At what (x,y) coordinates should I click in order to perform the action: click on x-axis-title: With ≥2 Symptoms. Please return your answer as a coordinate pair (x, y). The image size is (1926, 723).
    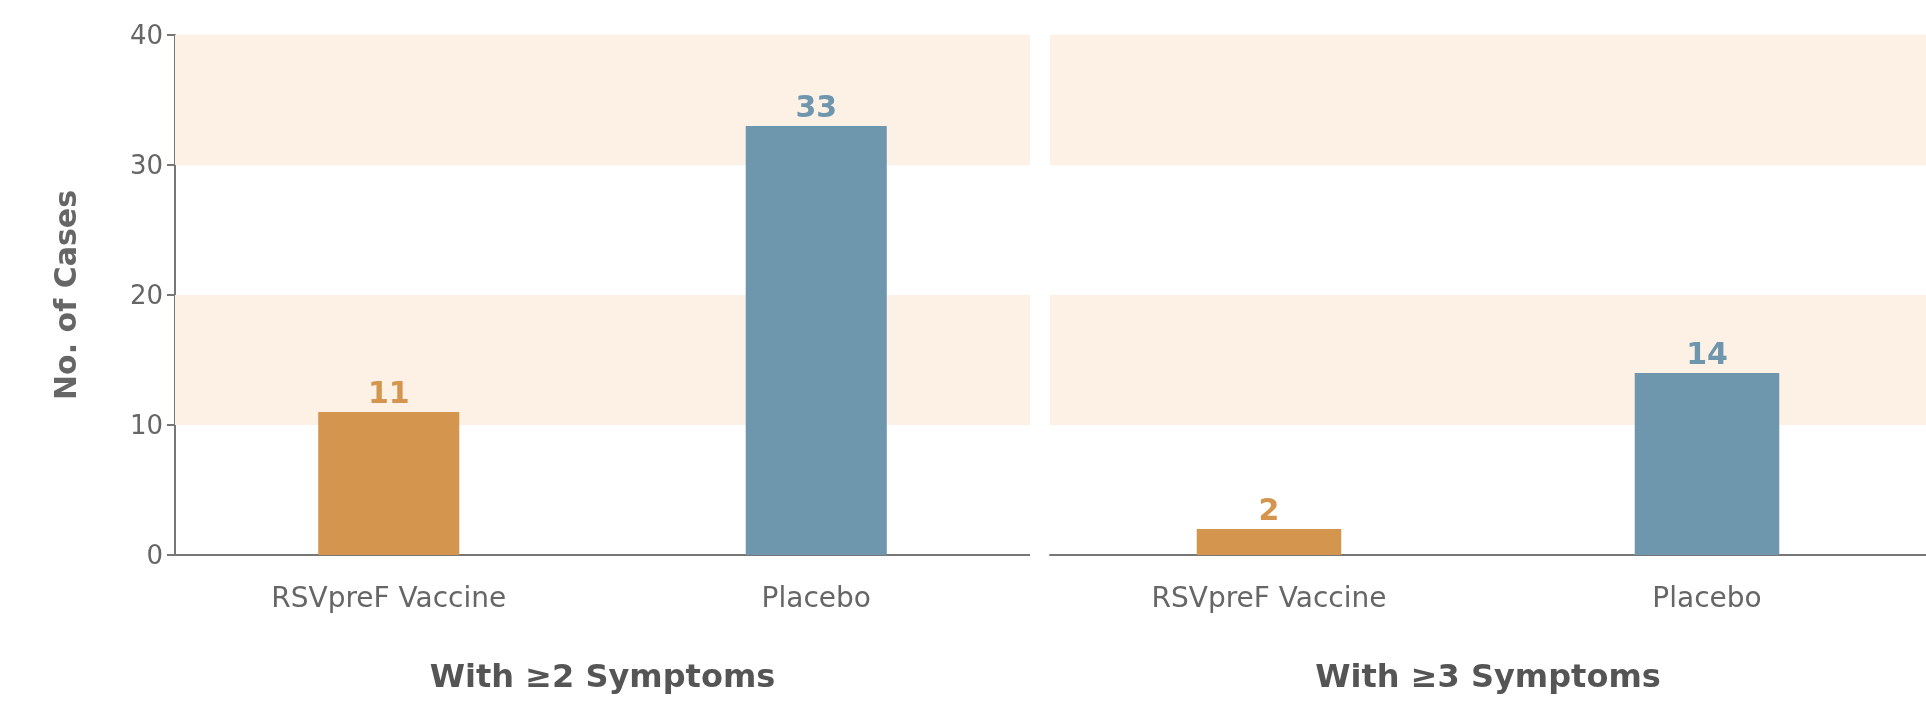
    Looking at the image, I should click on (602, 676).